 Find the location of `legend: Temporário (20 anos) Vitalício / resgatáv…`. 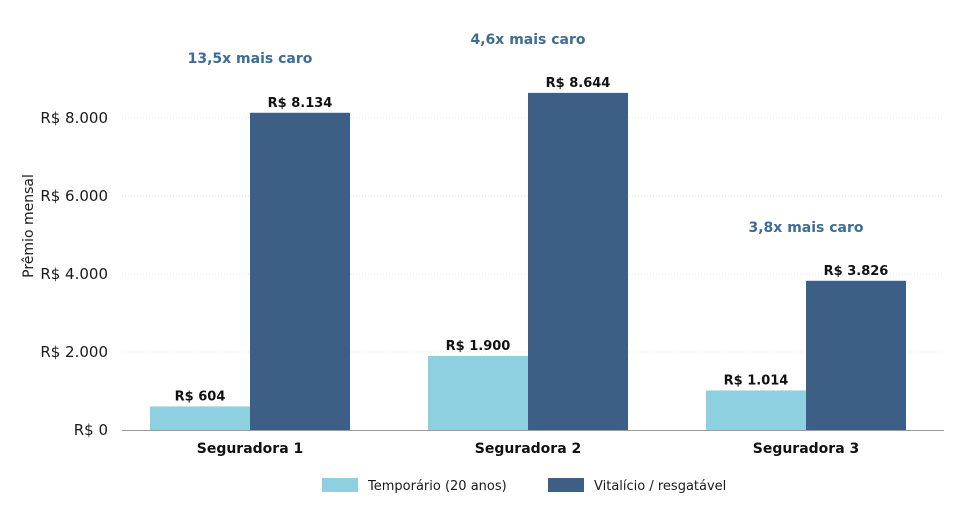

legend: Temporário (20 anos) Vitalício / resgatáv… is located at coordinates (524, 486).